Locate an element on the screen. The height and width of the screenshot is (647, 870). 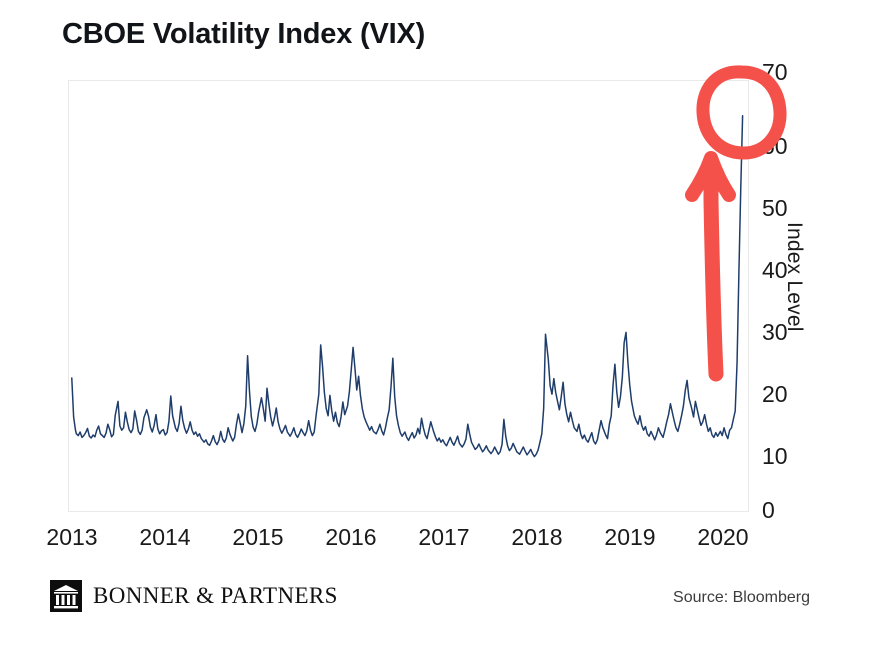
y-tick-30: 30 is located at coordinates (775, 332).